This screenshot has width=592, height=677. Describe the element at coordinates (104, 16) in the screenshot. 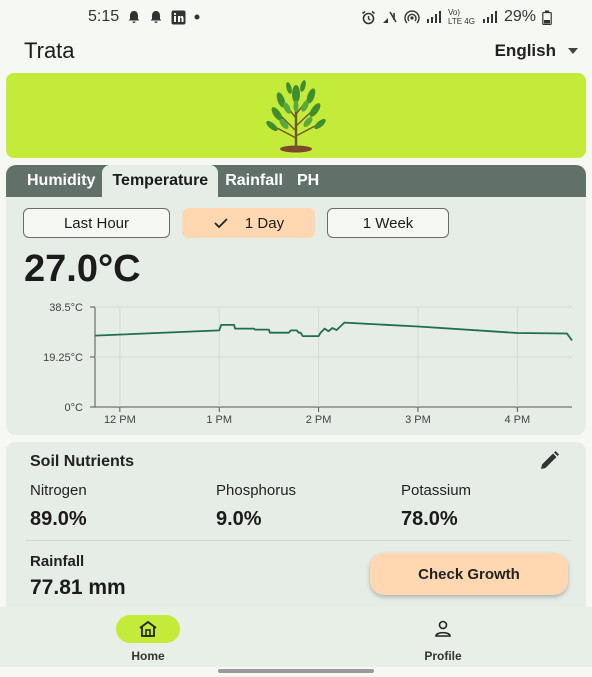

I see `status-time: 5:15` at that location.